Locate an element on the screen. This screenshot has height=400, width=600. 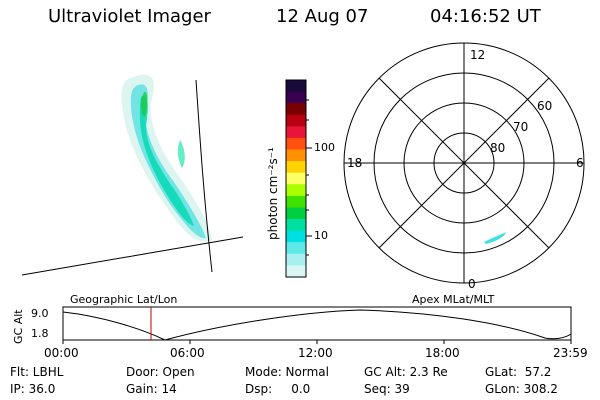
lat-label-80: 80 is located at coordinates (498, 148).